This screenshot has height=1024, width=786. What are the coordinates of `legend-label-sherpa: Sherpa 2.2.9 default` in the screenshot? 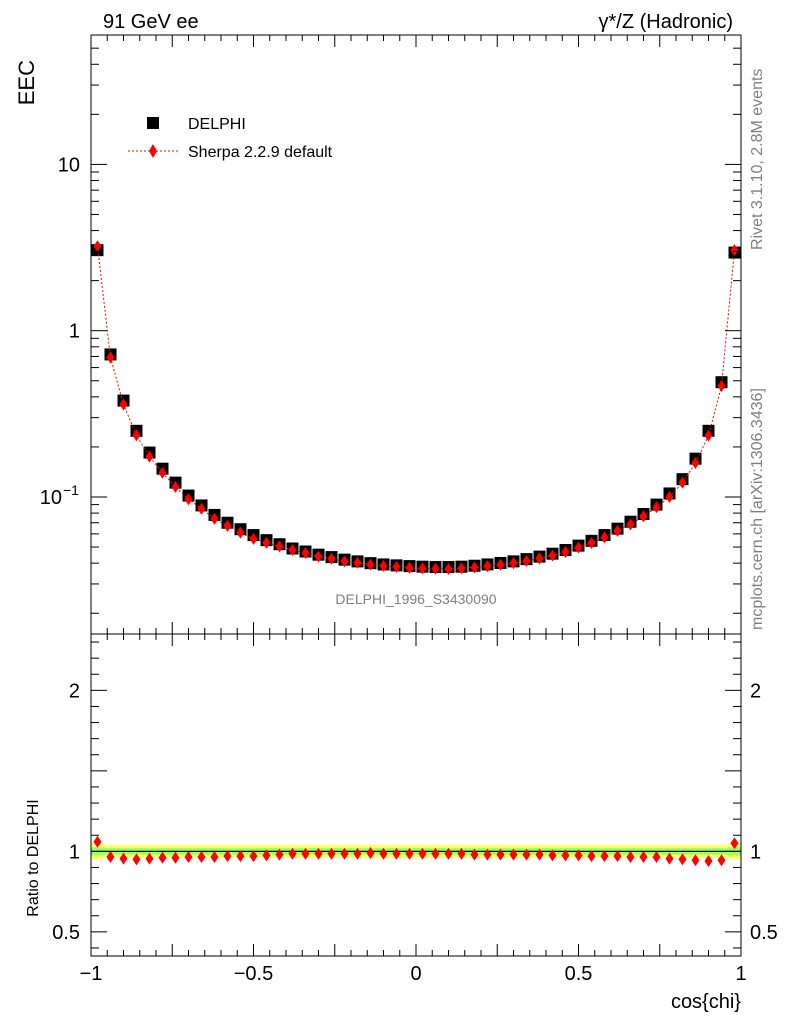 It's located at (260, 152).